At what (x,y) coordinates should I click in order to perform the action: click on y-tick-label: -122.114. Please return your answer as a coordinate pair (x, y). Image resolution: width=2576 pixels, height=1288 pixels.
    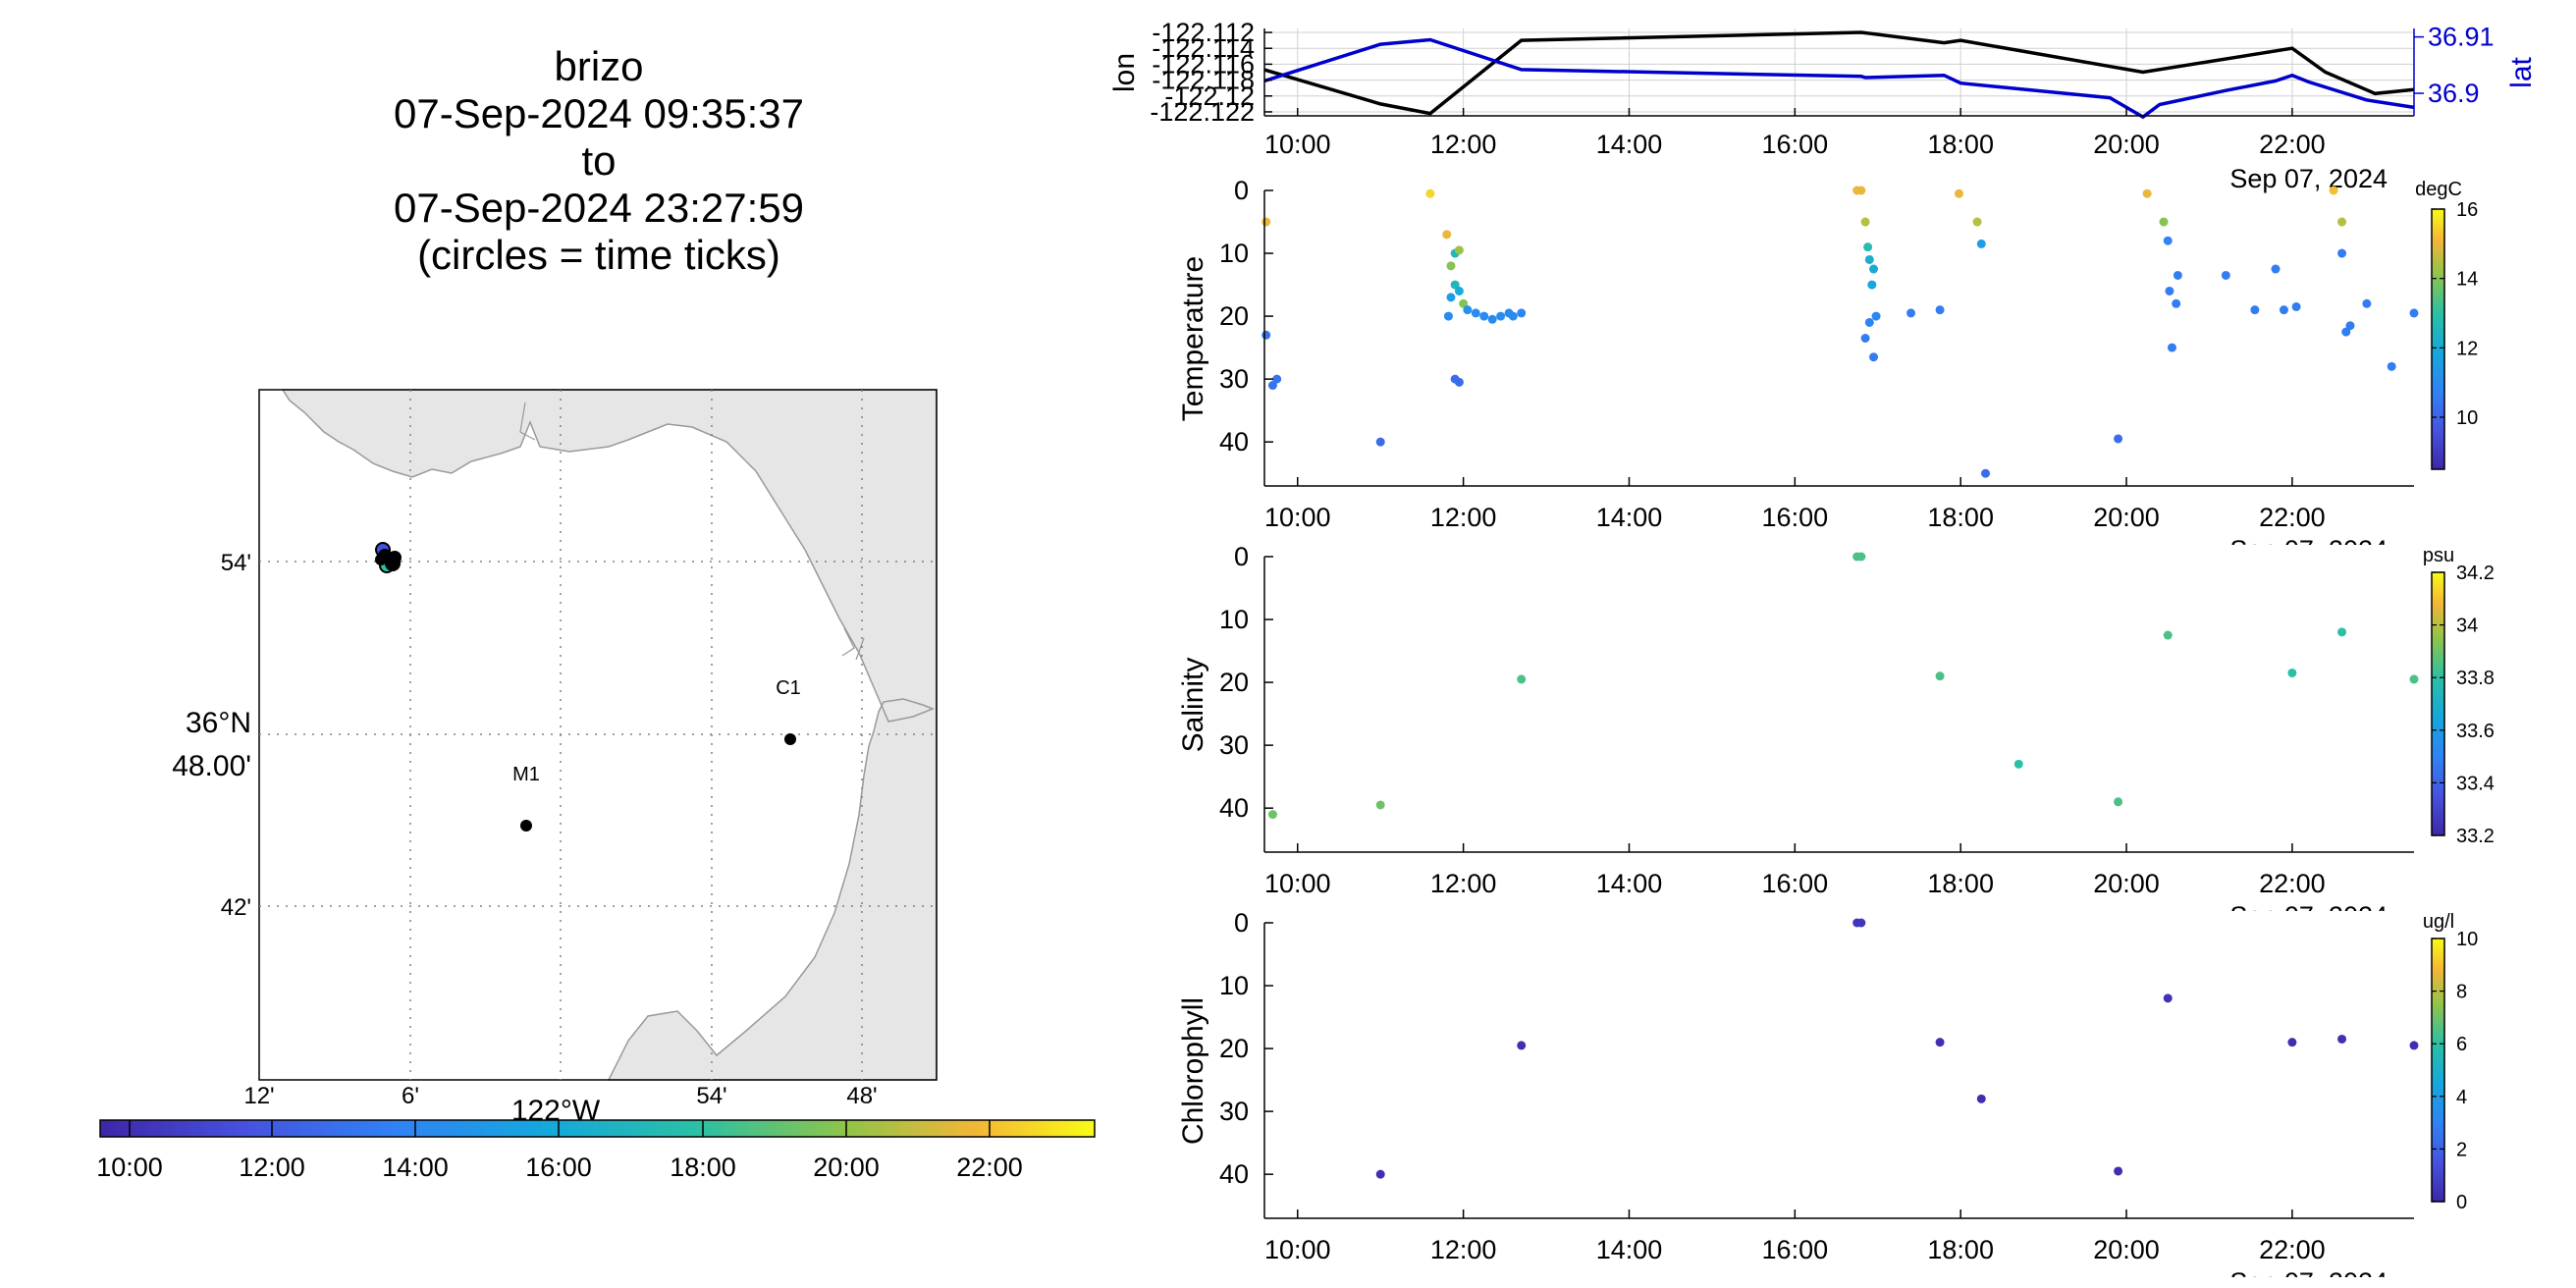
    Looking at the image, I should click on (1203, 48).